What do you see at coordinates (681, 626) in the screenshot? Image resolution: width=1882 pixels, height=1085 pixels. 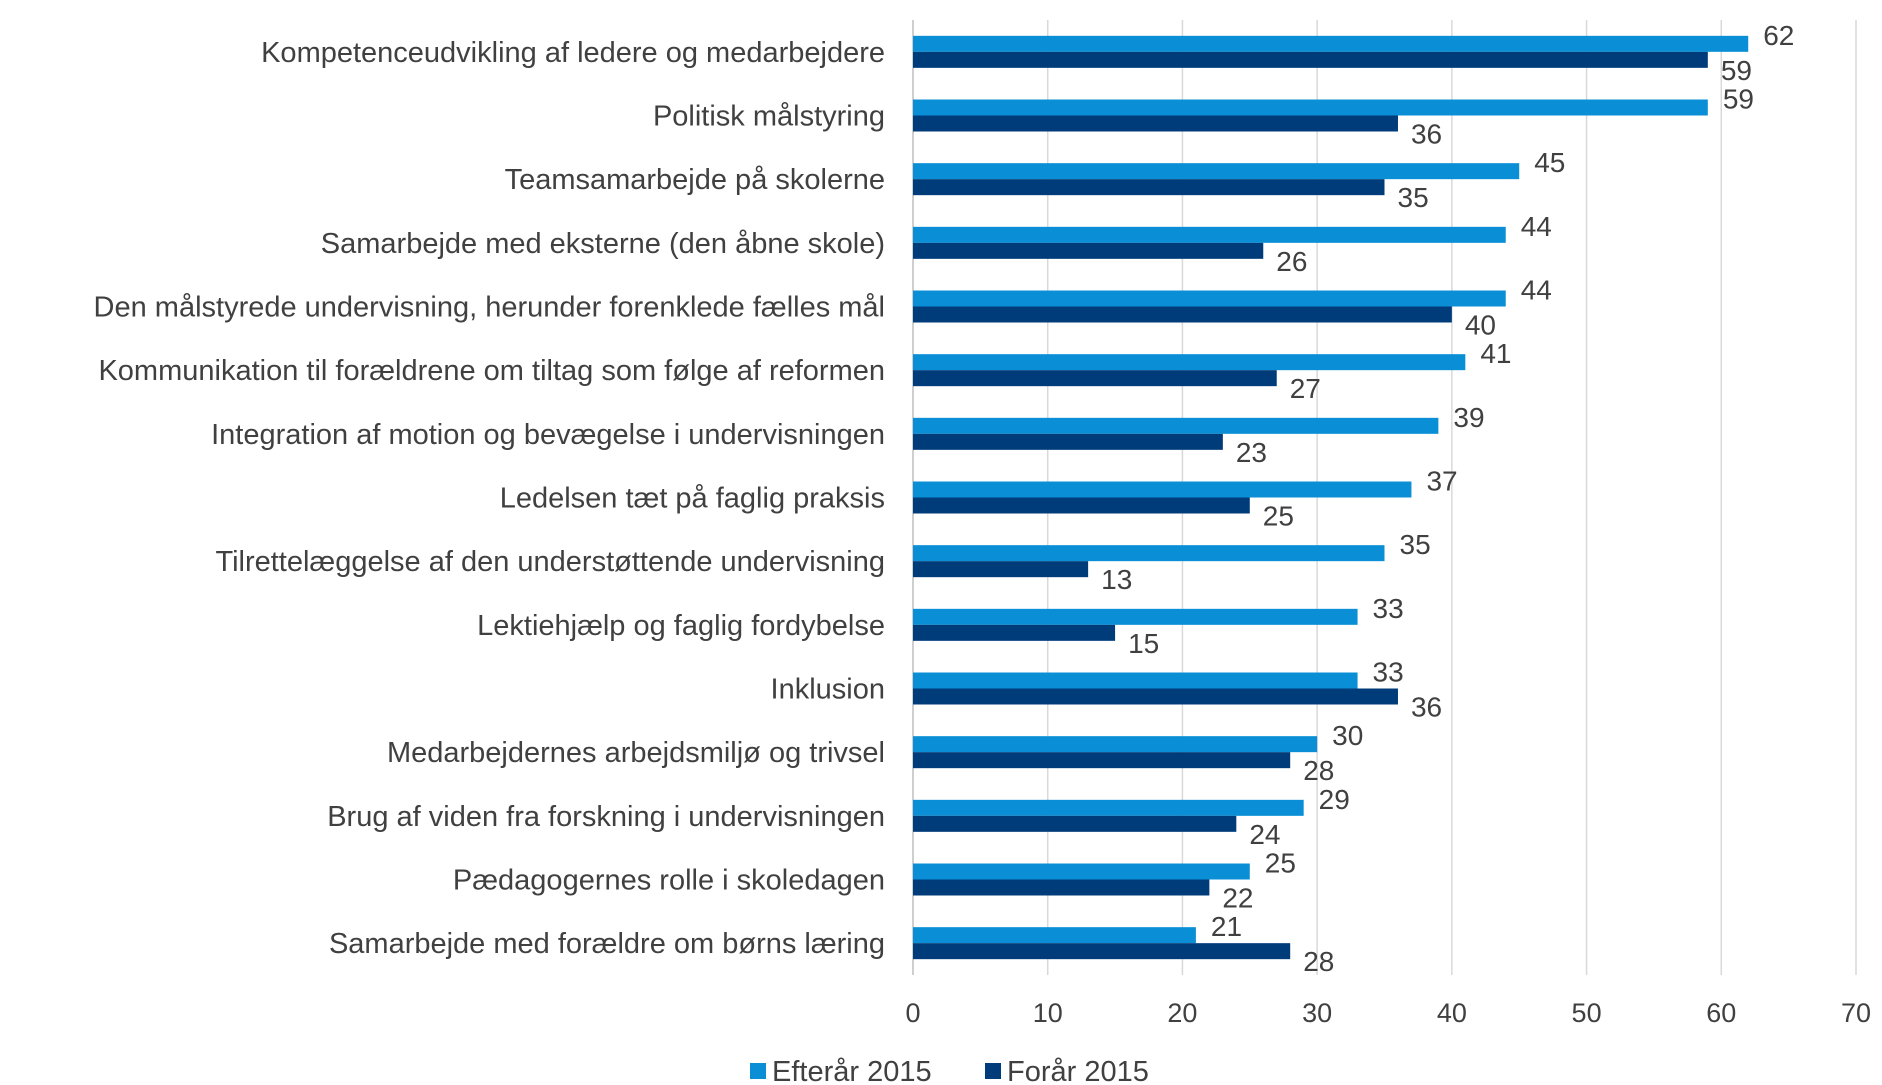 I see `category-label: Lektiehjælp og faglig fordybelse` at bounding box center [681, 626].